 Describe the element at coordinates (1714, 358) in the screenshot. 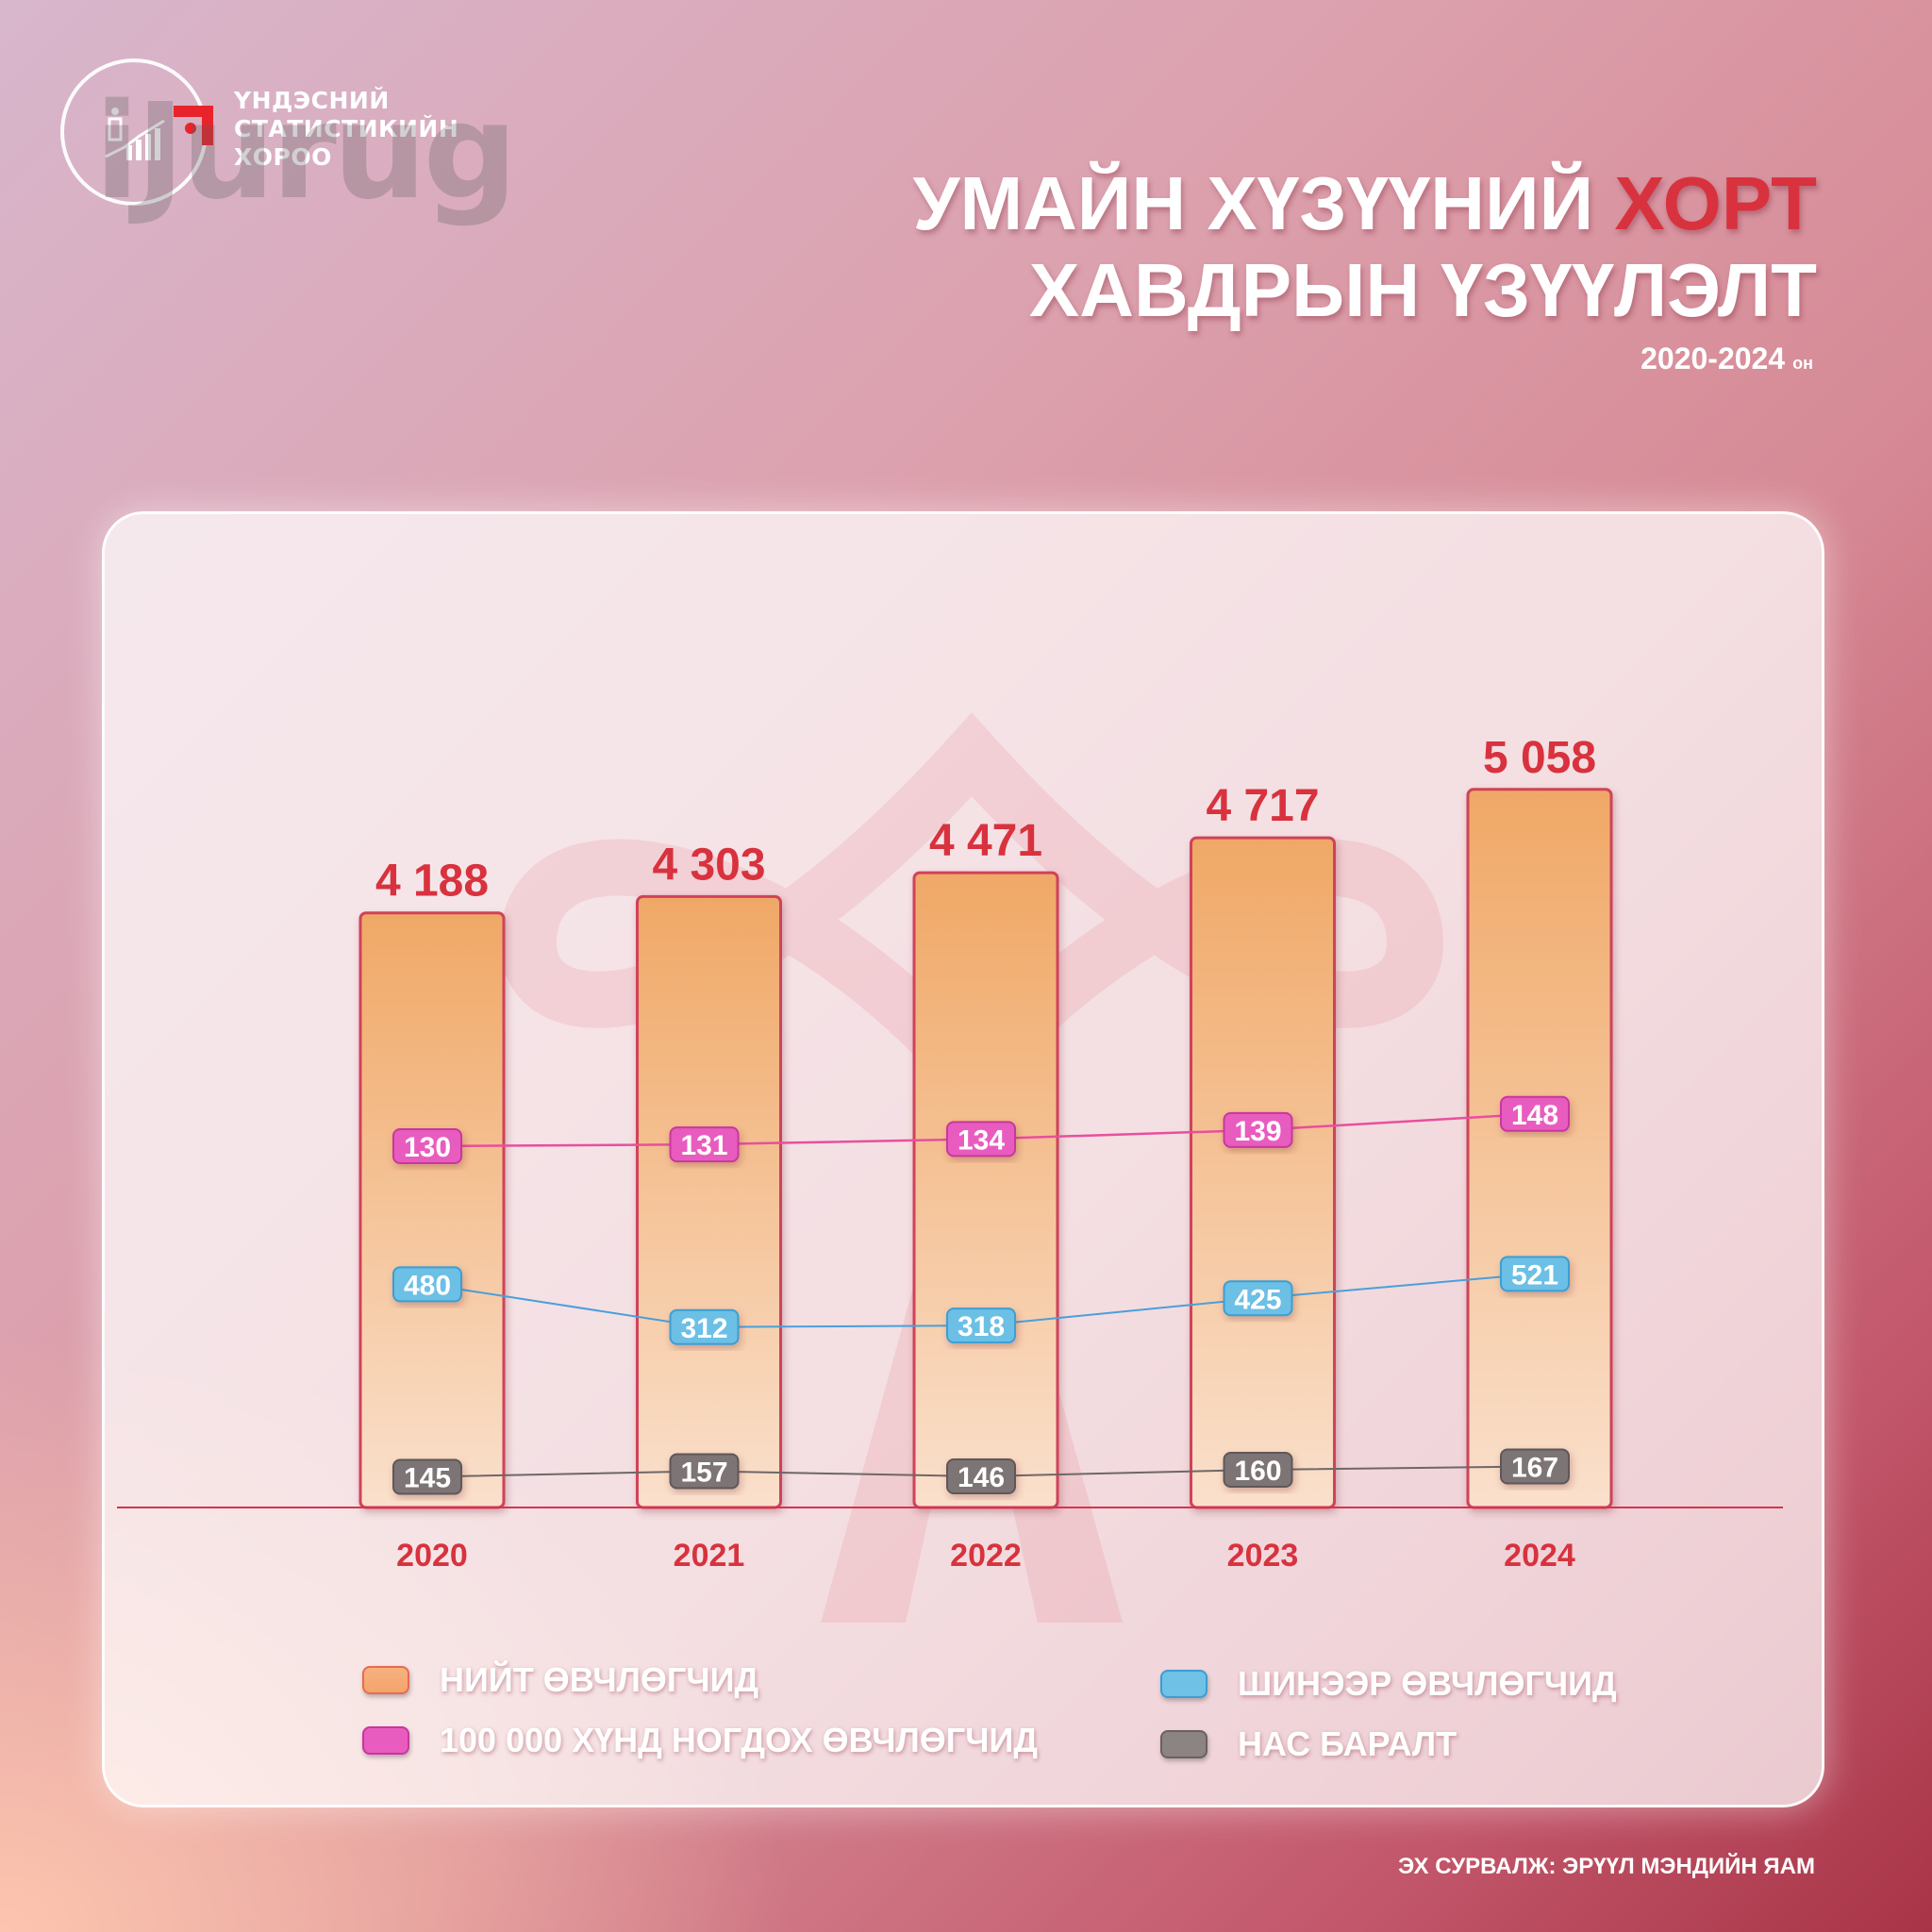

I see `period-years: 2020-2024` at that location.